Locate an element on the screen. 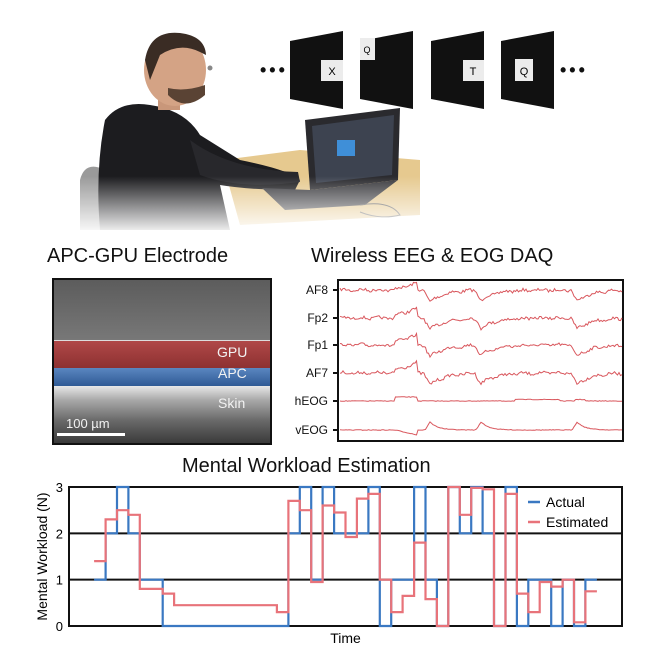  stimulus-letter: T is located at coordinates (473, 72).